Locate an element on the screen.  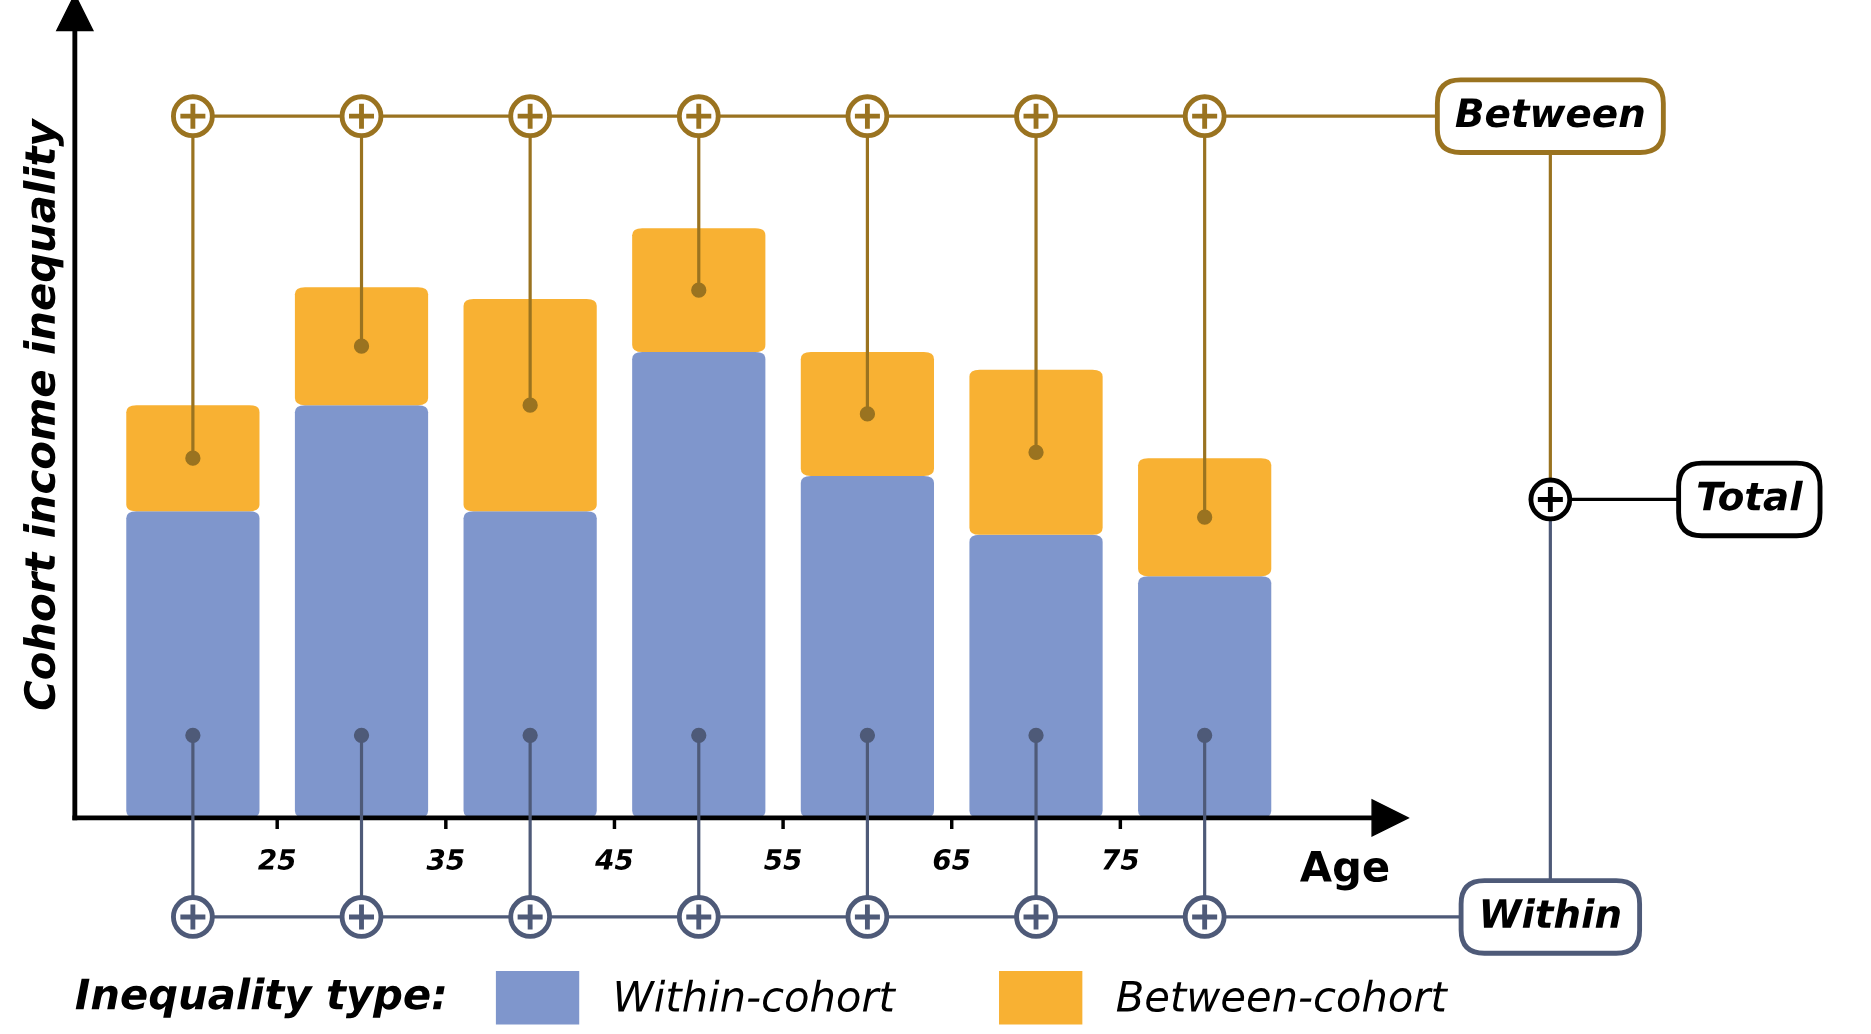
y-axis-title: Cohort income inequality is located at coordinates (43, 414).